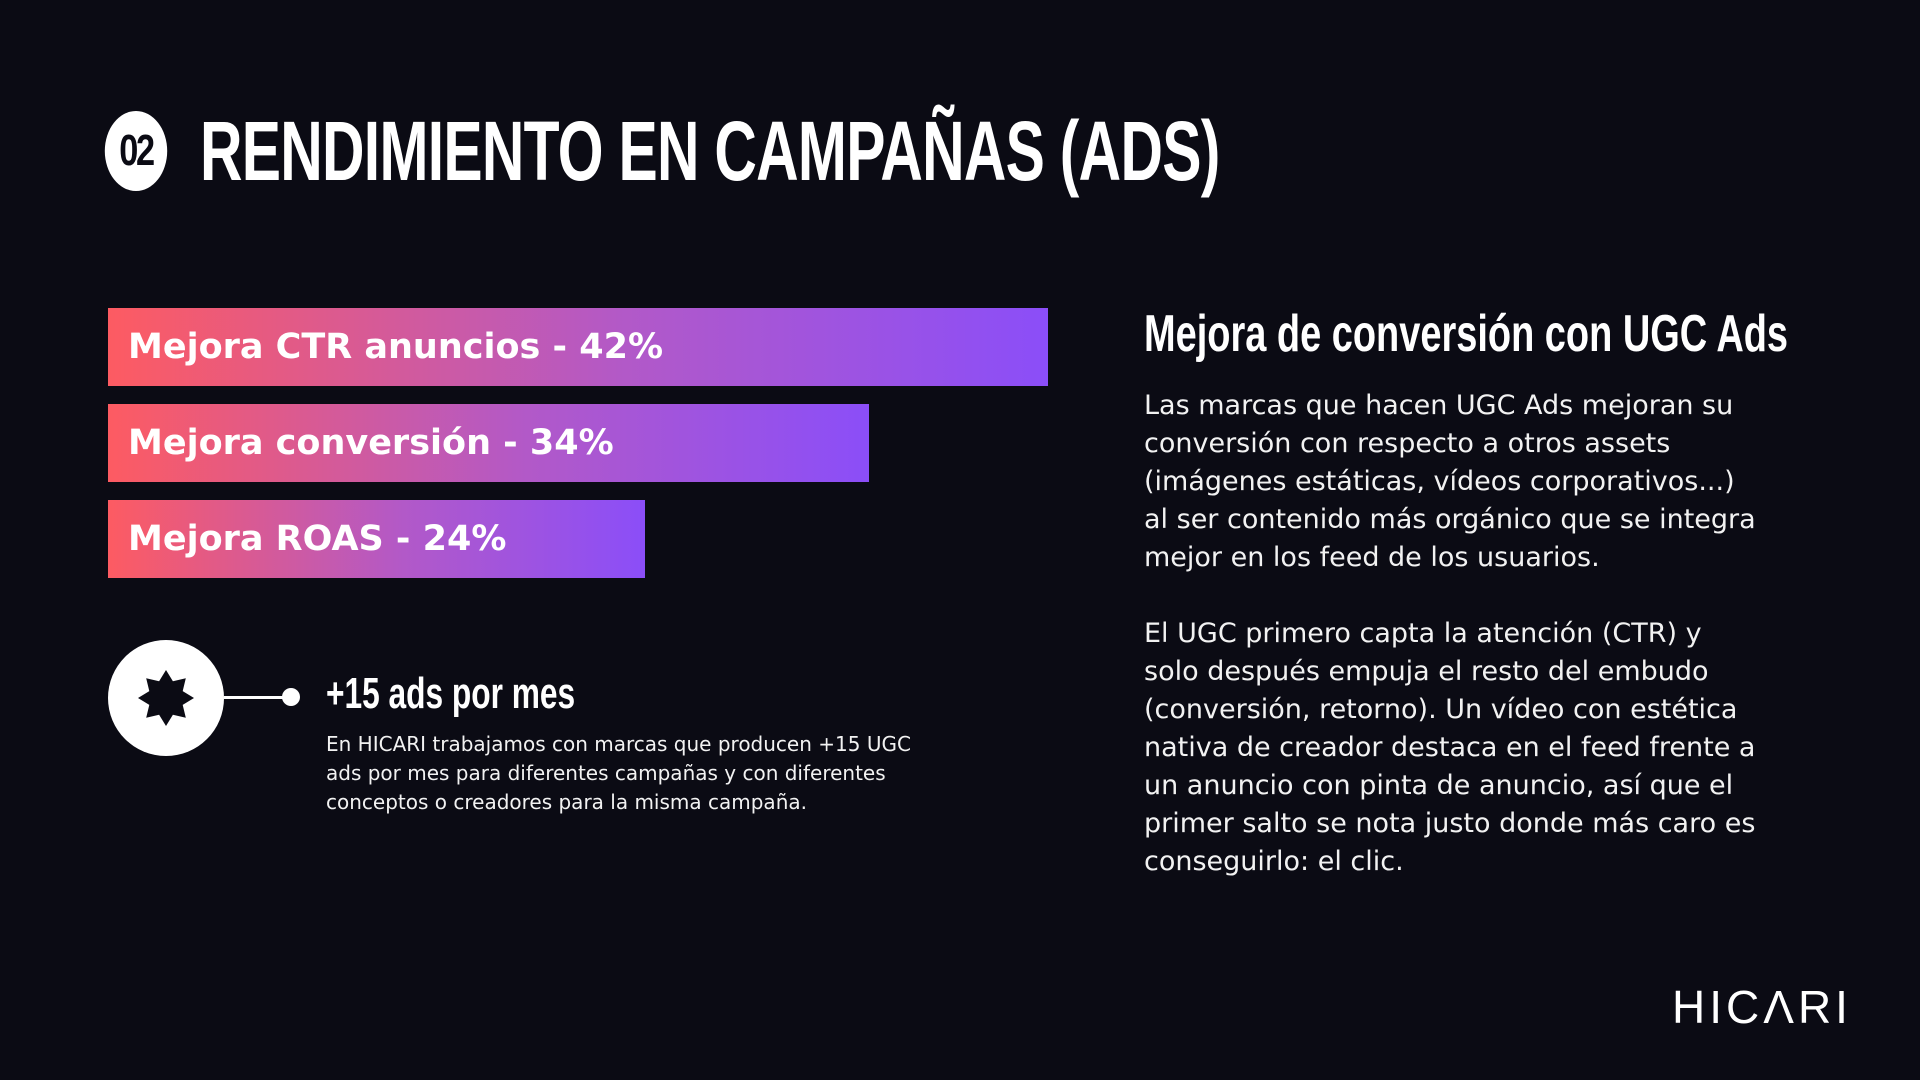 Image resolution: width=1920 pixels, height=1080 pixels. Describe the element at coordinates (257, 697) in the screenshot. I see `connector-line` at that location.